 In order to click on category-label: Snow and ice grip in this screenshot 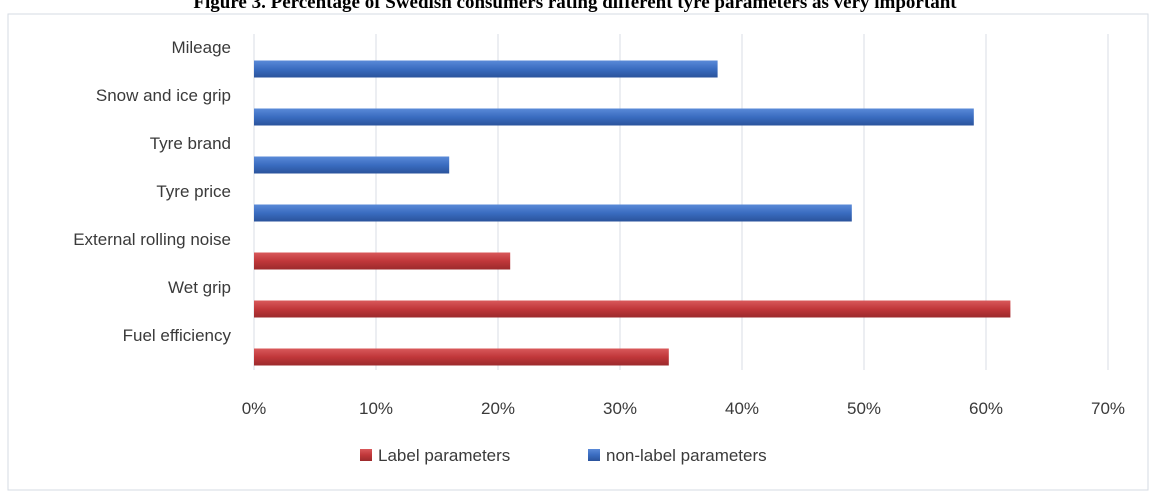, I will do `click(163, 95)`.